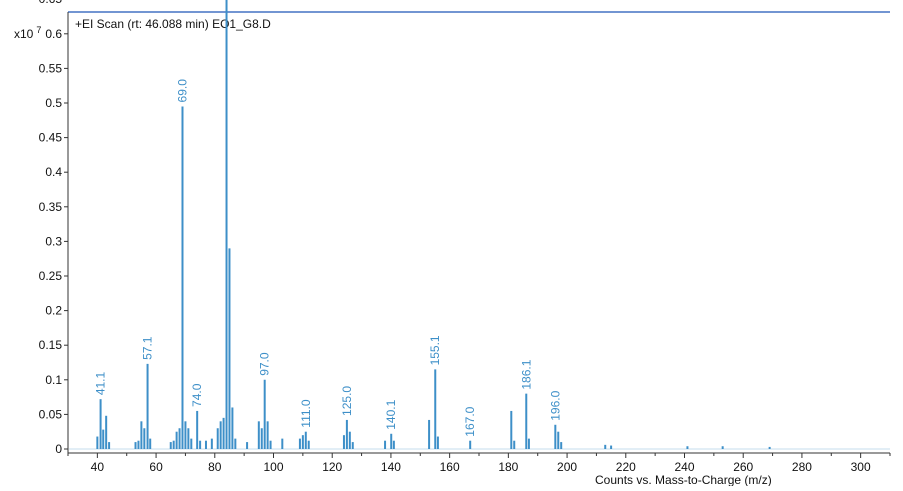 The image size is (903, 491). What do you see at coordinates (51, 3) in the screenshot?
I see `y-tick-label: 0.65` at bounding box center [51, 3].